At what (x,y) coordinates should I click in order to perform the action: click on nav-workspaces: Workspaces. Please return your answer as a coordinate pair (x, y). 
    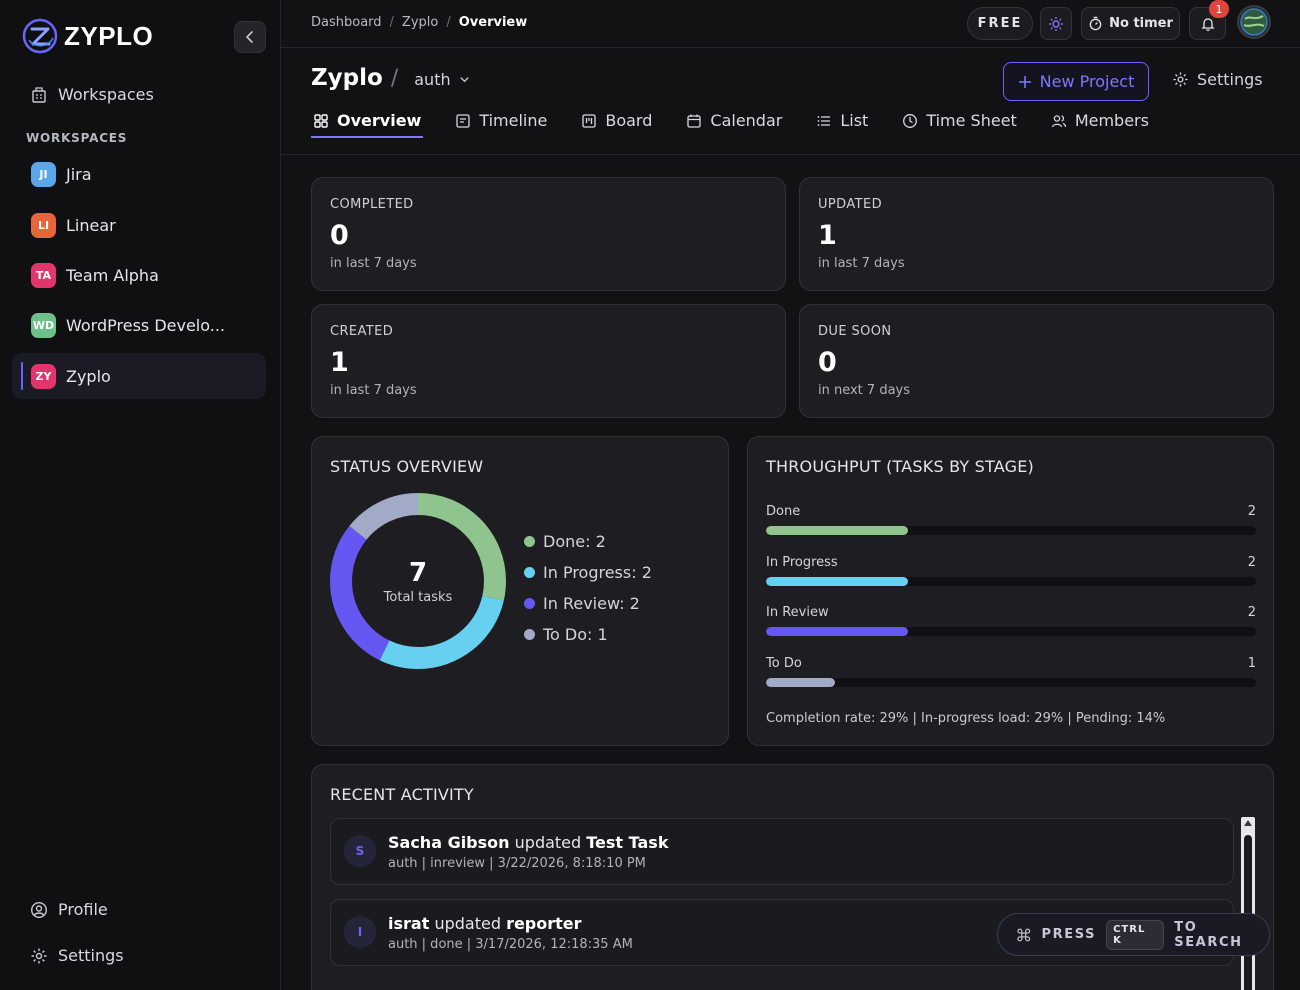
    Looking at the image, I should click on (92, 94).